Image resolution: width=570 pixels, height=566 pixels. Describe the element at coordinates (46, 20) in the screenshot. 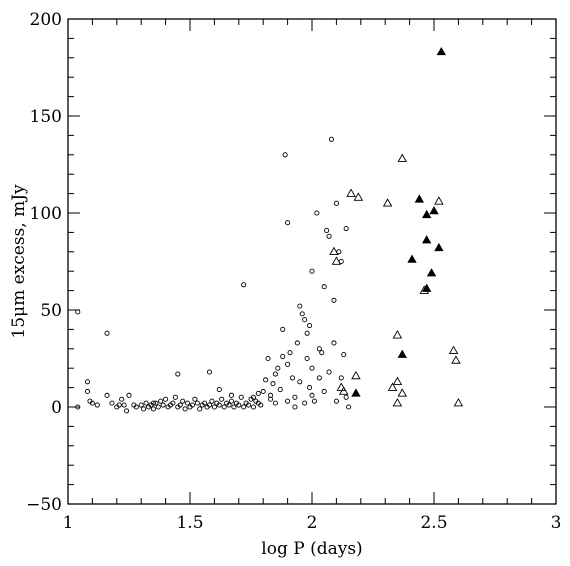

I see `y-tick-label: 200` at that location.